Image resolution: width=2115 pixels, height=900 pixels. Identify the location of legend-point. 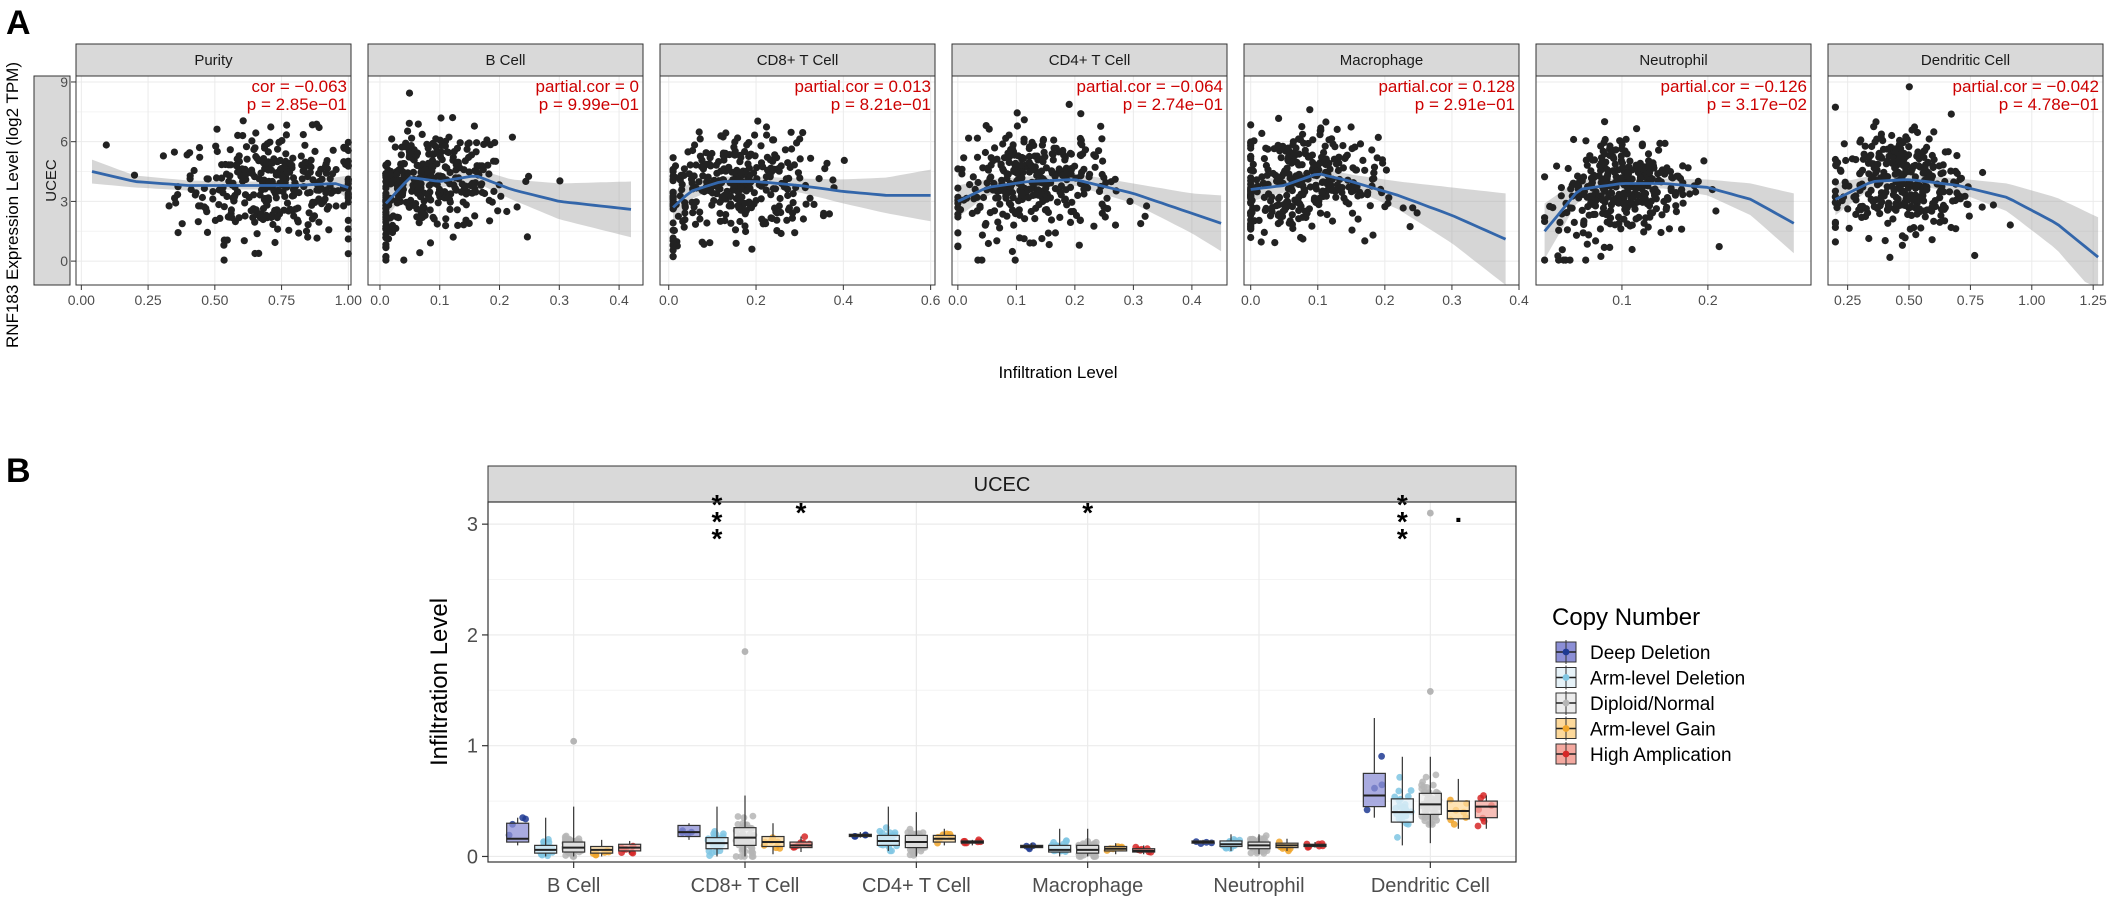
(1566, 703).